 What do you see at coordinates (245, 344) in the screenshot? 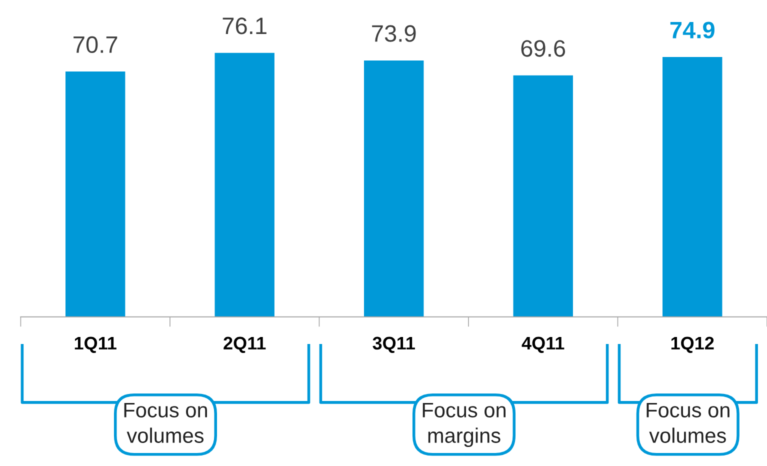
I see `x-tick-label: 2Q11` at bounding box center [245, 344].